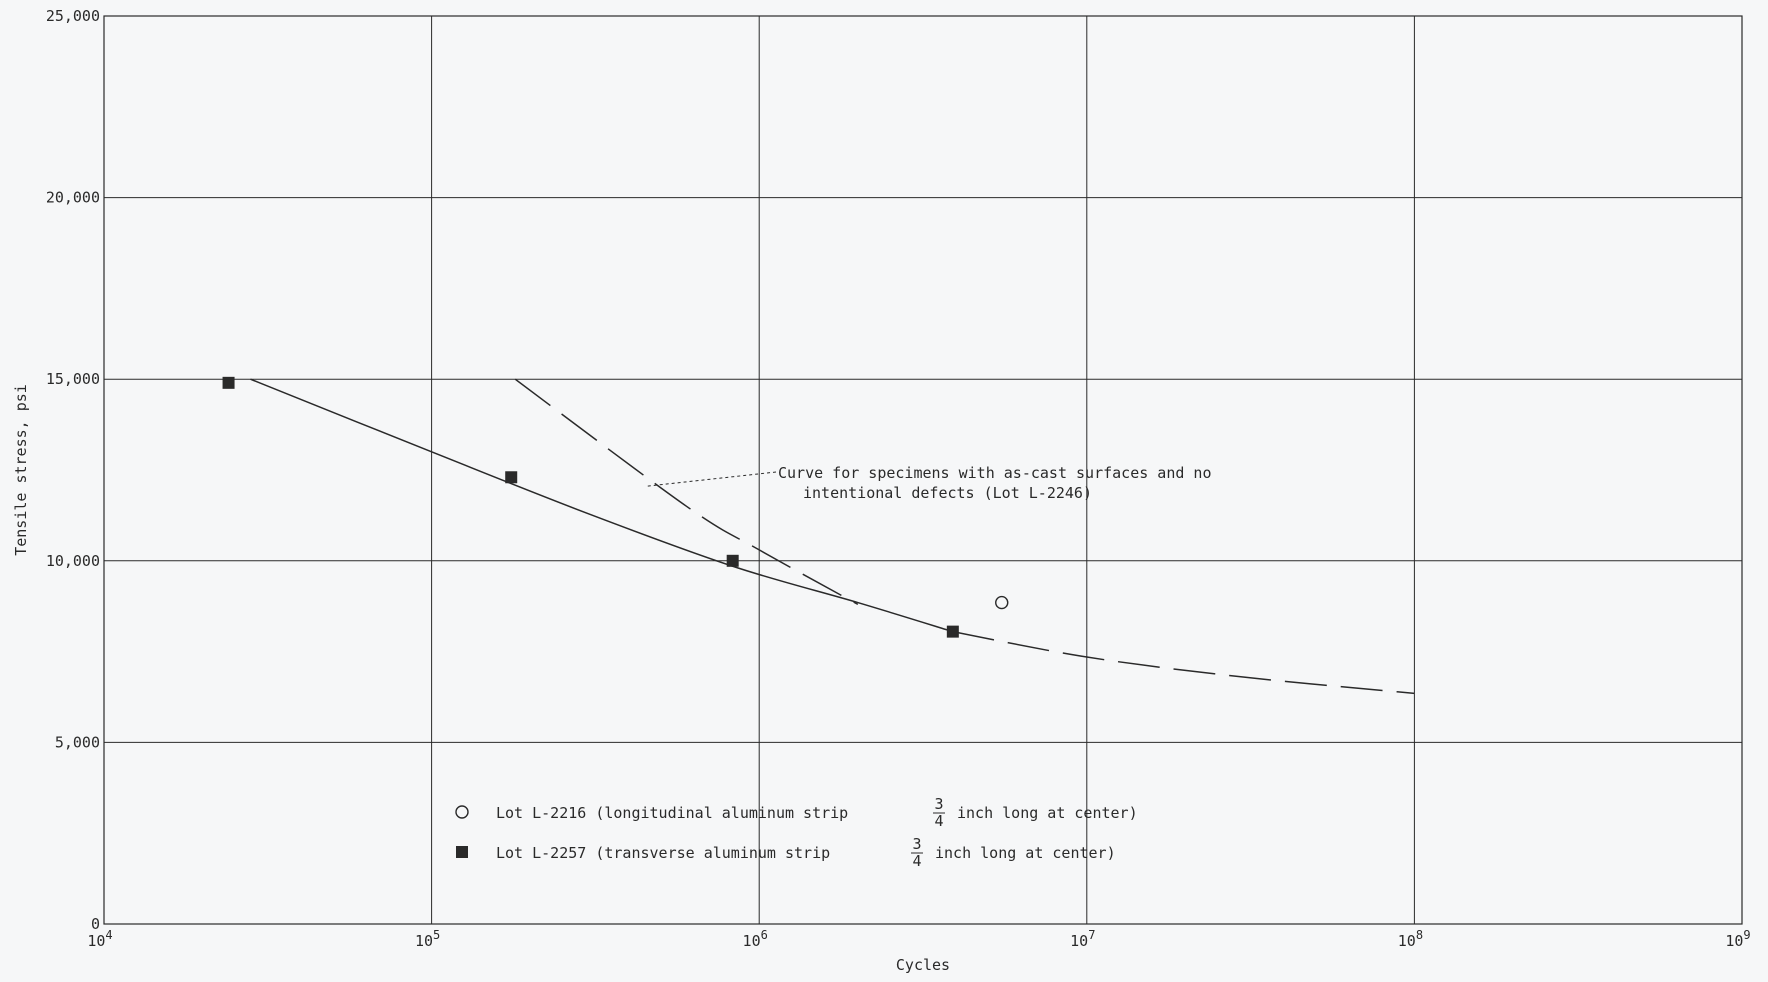 This screenshot has height=982, width=1768. What do you see at coordinates (462, 852) in the screenshot?
I see `filled-square-marker-icon` at bounding box center [462, 852].